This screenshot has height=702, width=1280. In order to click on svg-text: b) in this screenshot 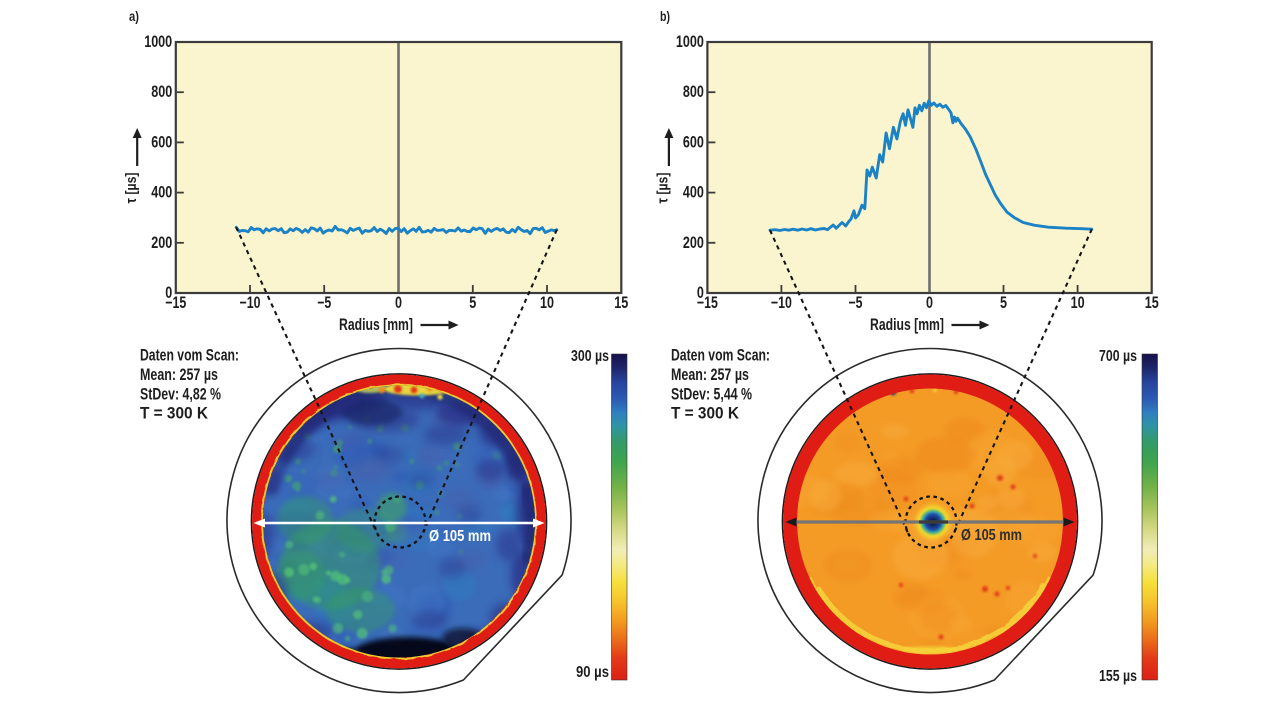, I will do `click(665, 16)`.